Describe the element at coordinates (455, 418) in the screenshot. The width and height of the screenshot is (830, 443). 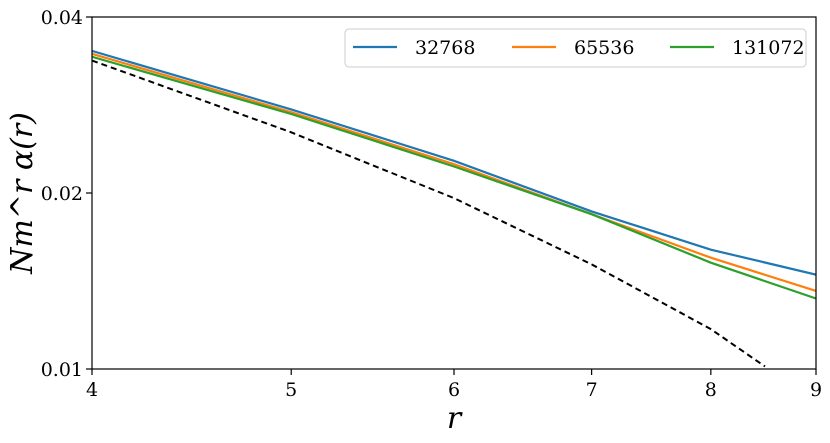
I see `x-axis-label: r` at that location.